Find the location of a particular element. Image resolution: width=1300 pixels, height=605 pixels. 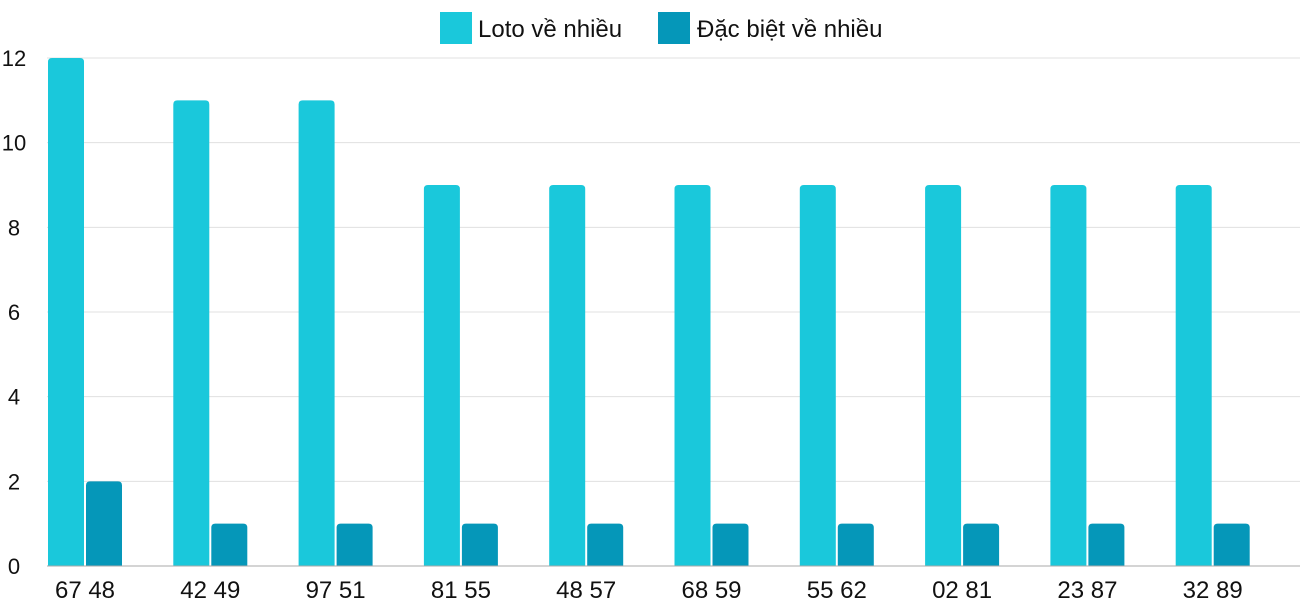

y-tick-label: 12 is located at coordinates (14, 58).